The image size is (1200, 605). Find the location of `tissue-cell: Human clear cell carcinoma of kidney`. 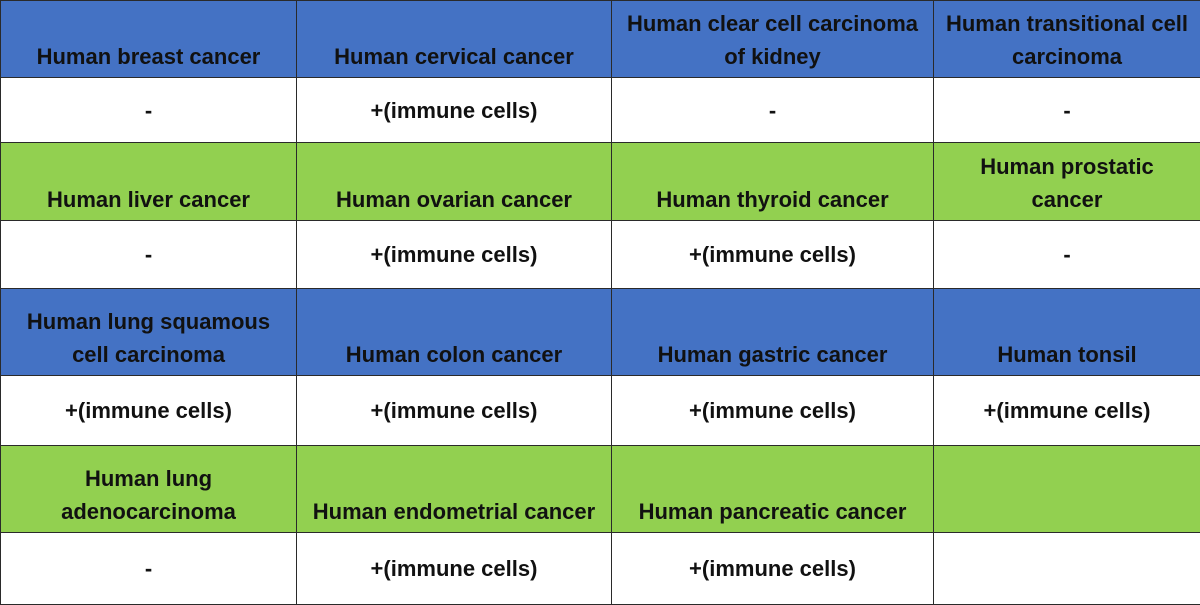

tissue-cell: Human clear cell carcinoma of kidney is located at coordinates (773, 39).